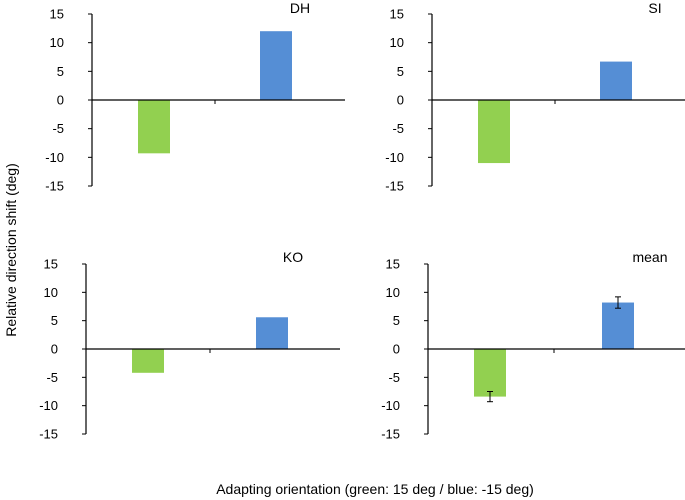  What do you see at coordinates (11, 250) in the screenshot?
I see `y-axis-title: Relative direction shift (deg)` at bounding box center [11, 250].